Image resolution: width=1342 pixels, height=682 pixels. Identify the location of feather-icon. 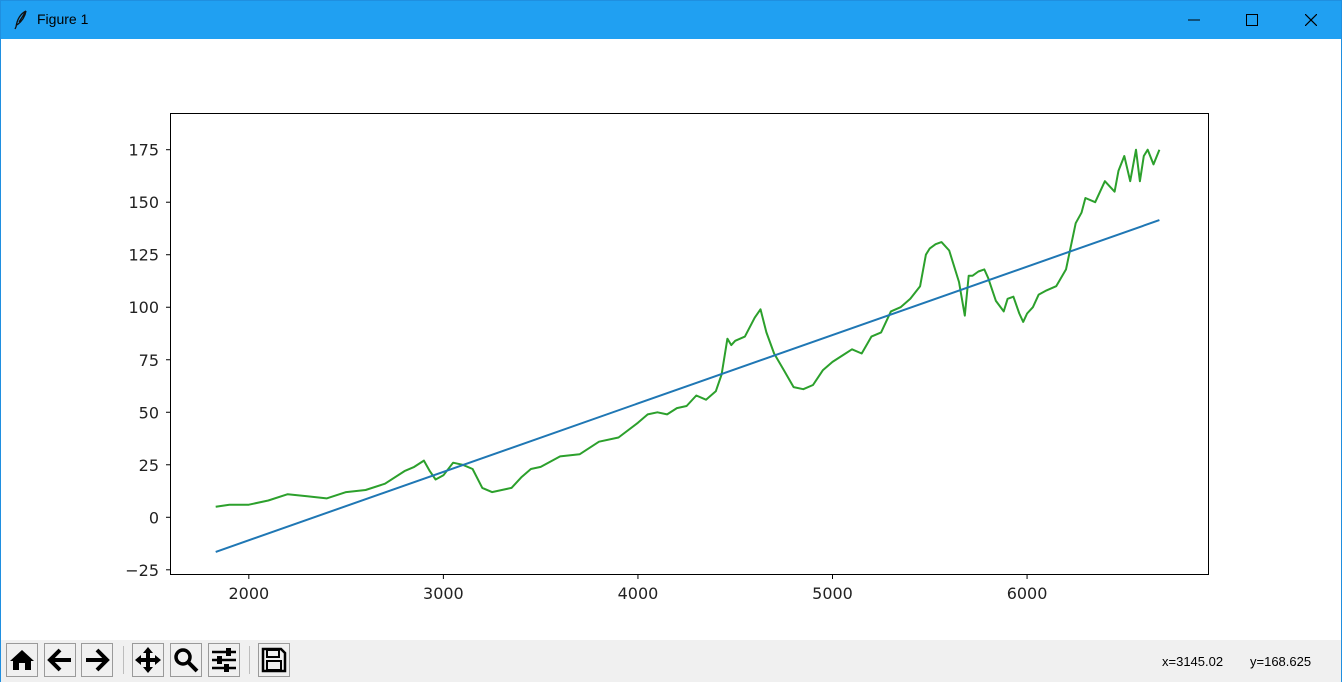
(20, 20).